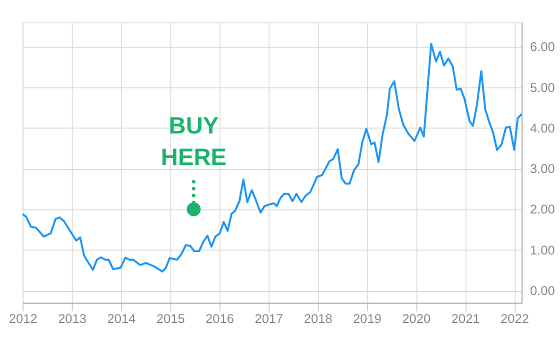 The height and width of the screenshot is (350, 560). What do you see at coordinates (170, 318) in the screenshot?
I see `x-tick-label: 2015` at bounding box center [170, 318].